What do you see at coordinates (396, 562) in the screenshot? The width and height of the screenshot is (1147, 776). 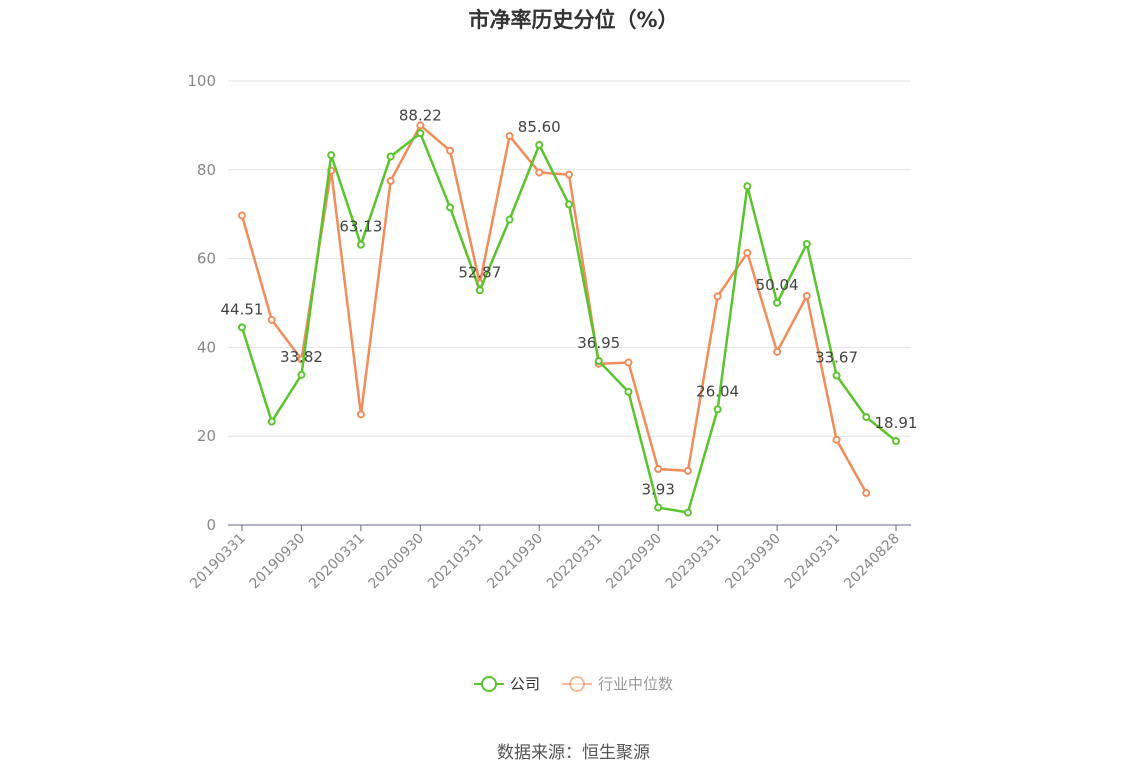 I see `x-tick-label-3: 20200930` at bounding box center [396, 562].